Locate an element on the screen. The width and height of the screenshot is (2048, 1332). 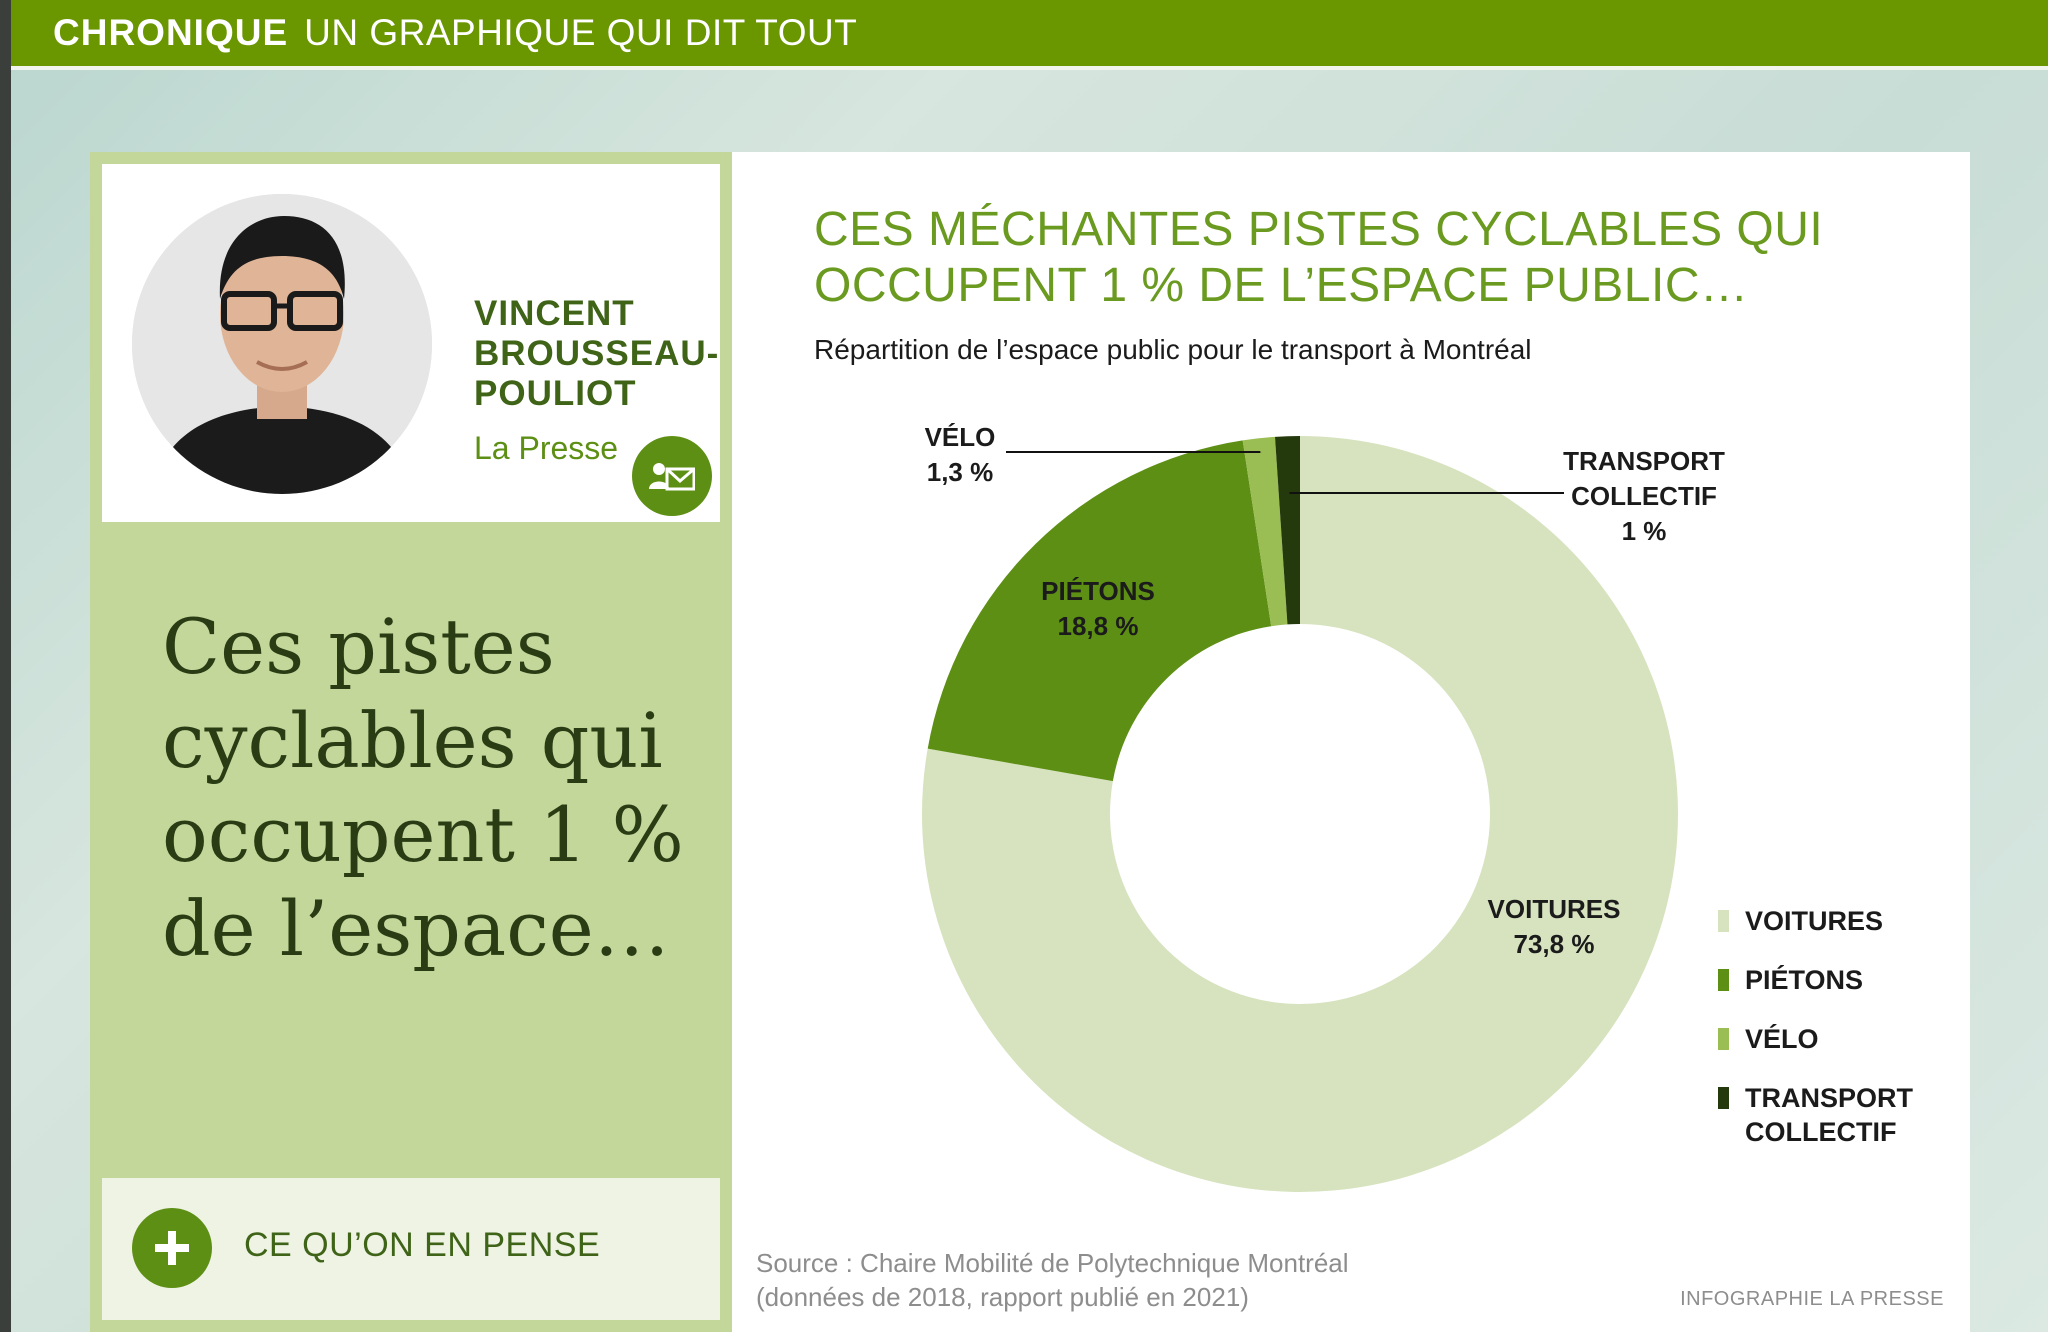
legend-label: PIÉTONS is located at coordinates (1804, 980).